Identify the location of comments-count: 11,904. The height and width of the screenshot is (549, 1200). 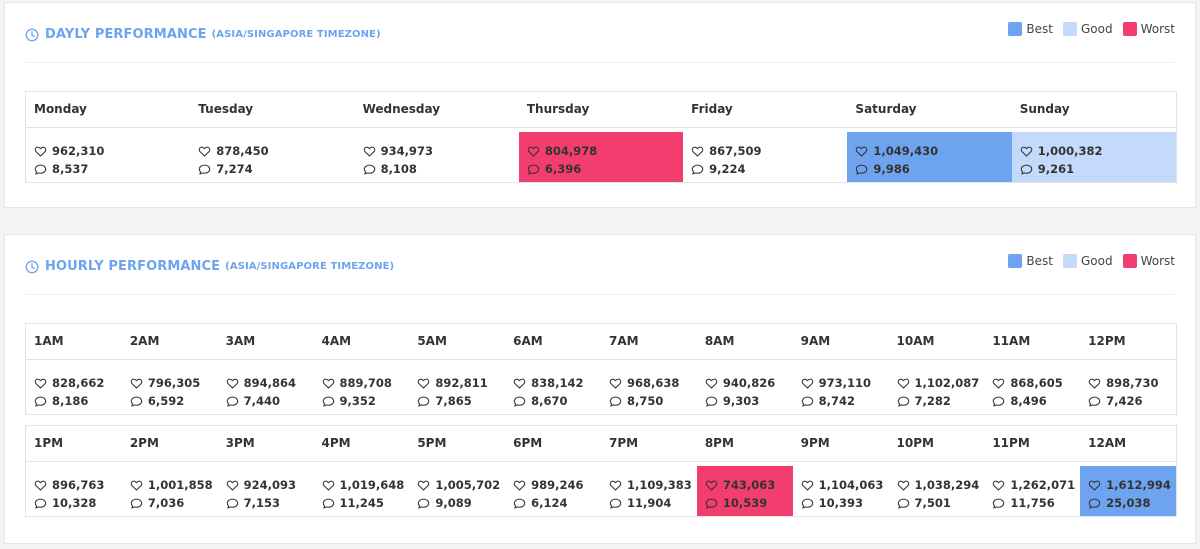
(649, 503).